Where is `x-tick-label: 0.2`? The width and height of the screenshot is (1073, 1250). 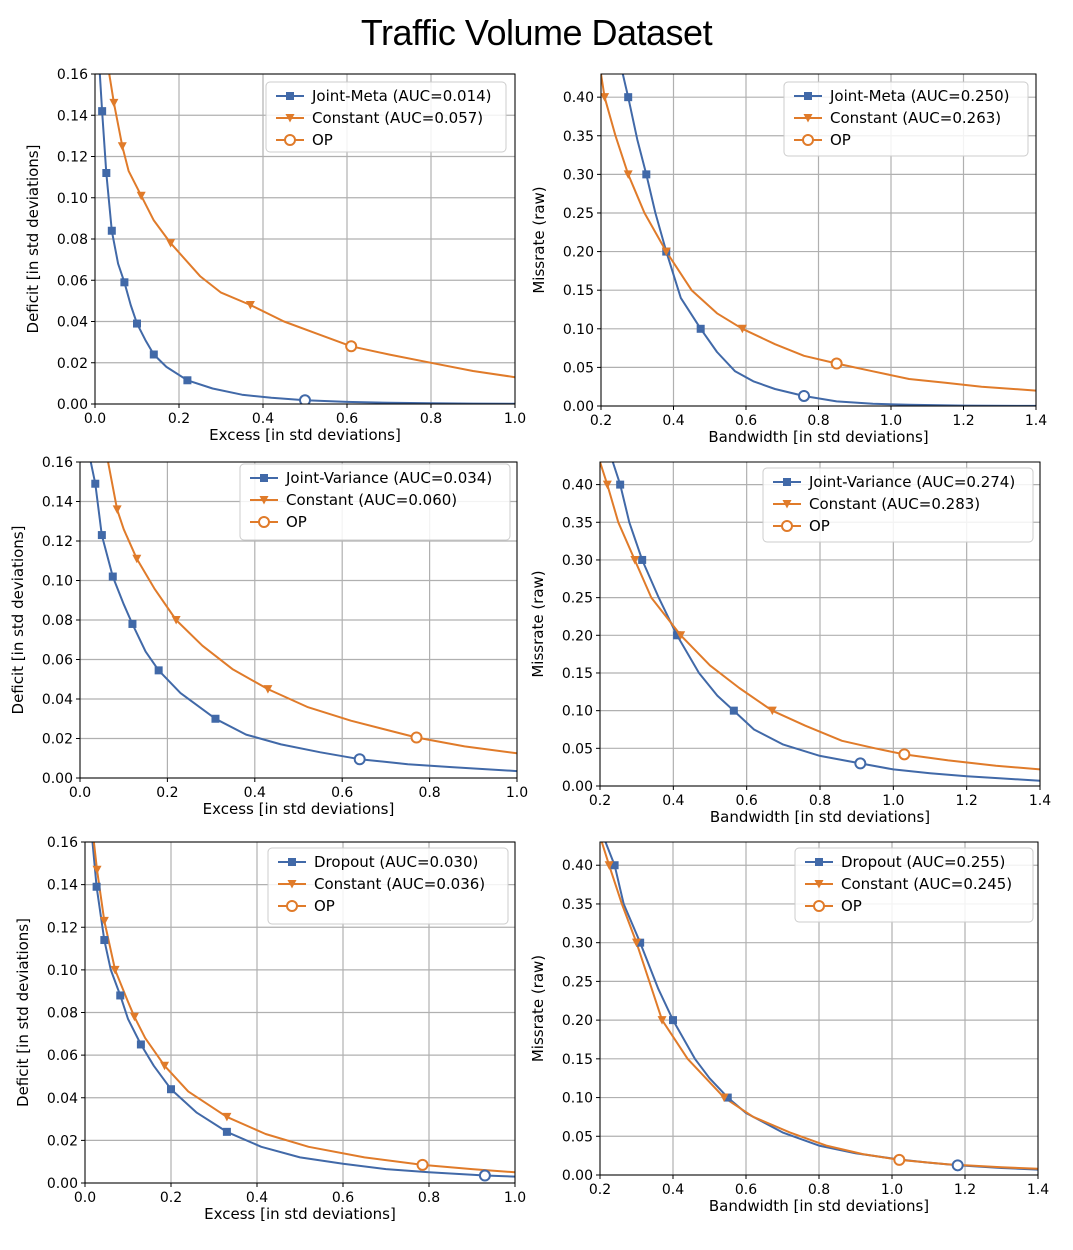
x-tick-label: 0.2 is located at coordinates (601, 421).